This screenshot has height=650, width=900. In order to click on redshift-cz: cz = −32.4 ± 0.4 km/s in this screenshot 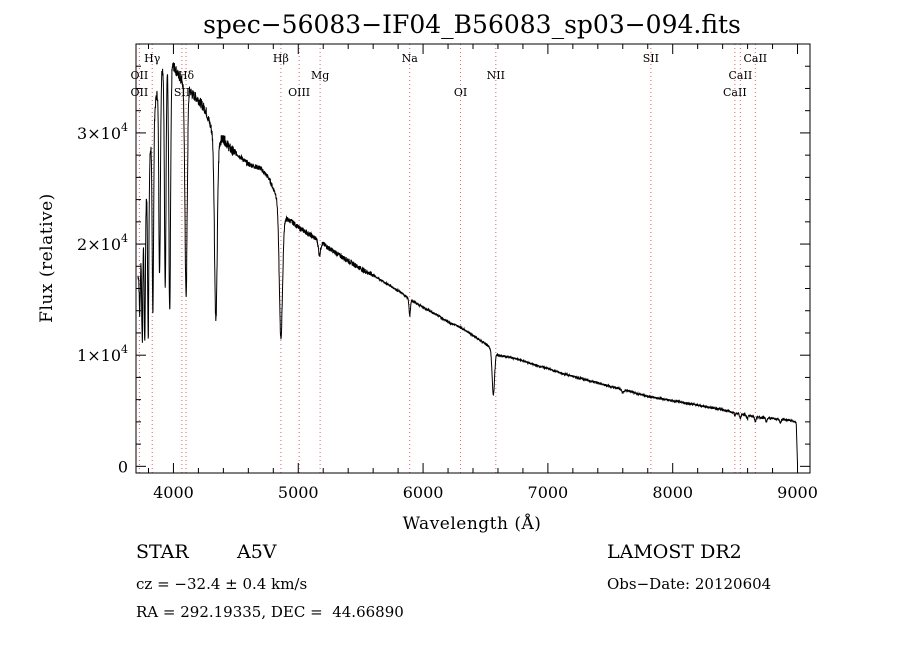, I will do `click(222, 584)`.